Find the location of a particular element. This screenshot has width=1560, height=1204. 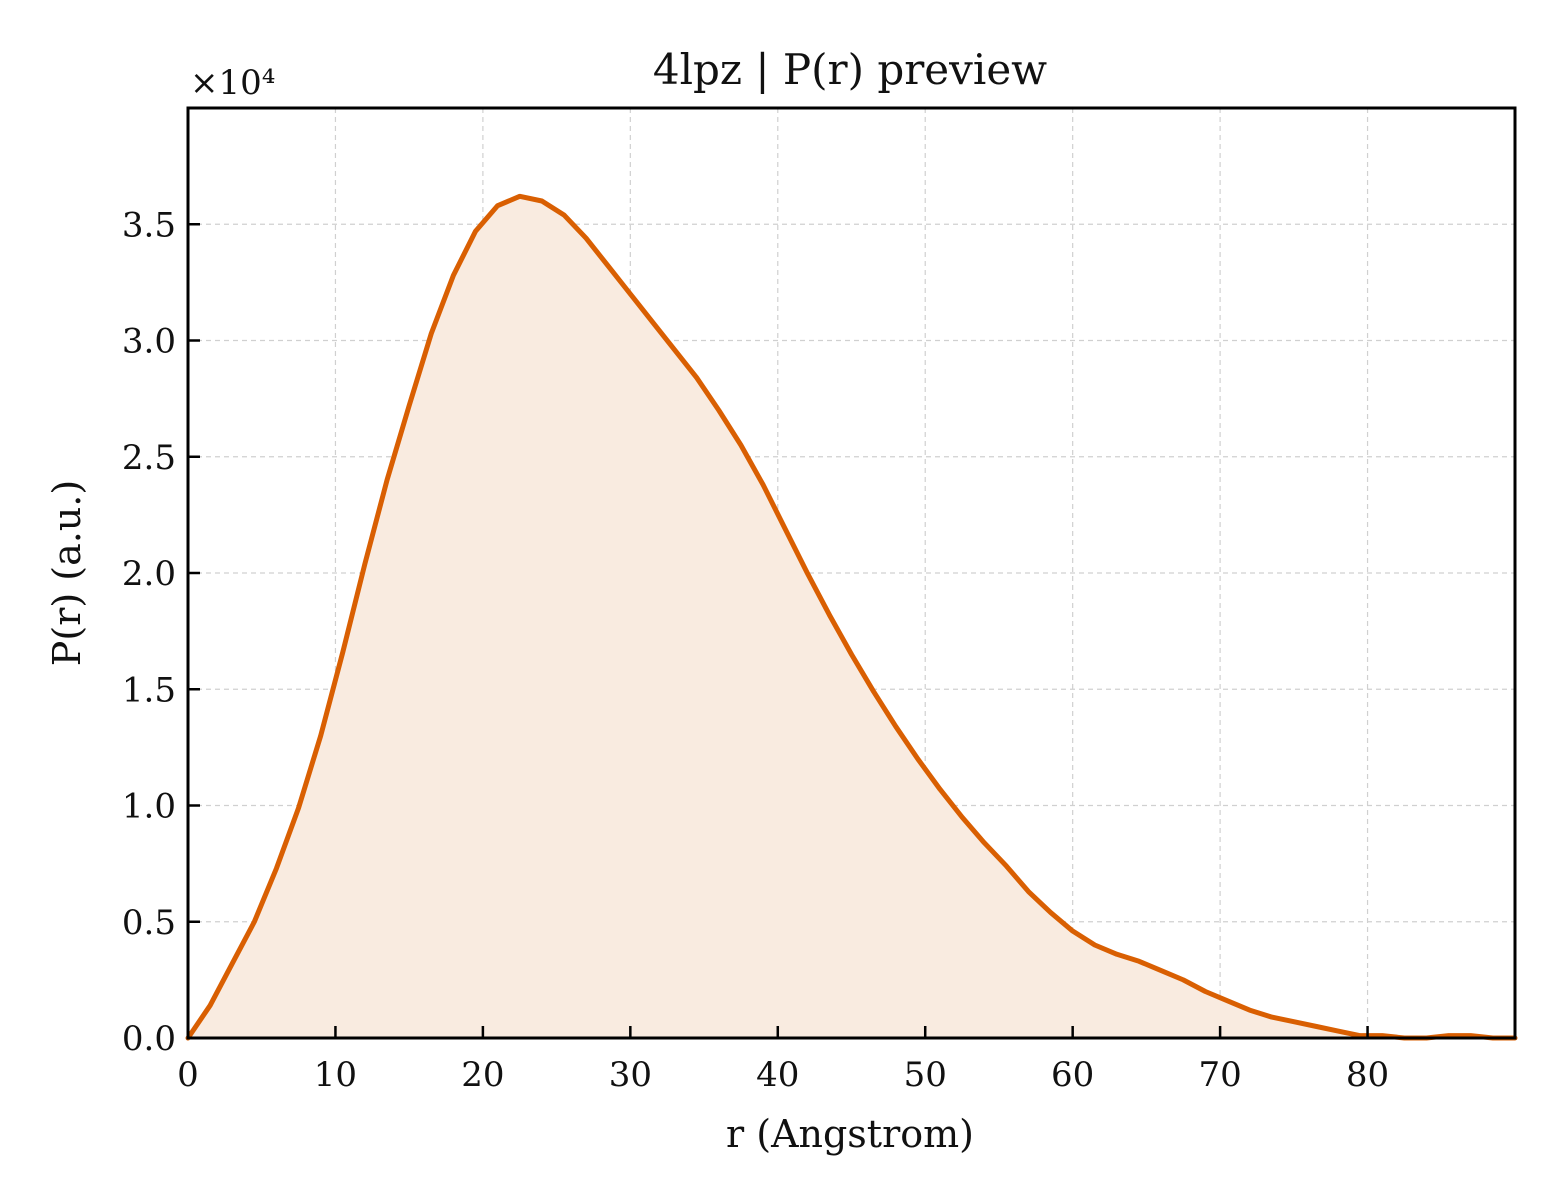

x-tick-label: 20 is located at coordinates (482, 1075).